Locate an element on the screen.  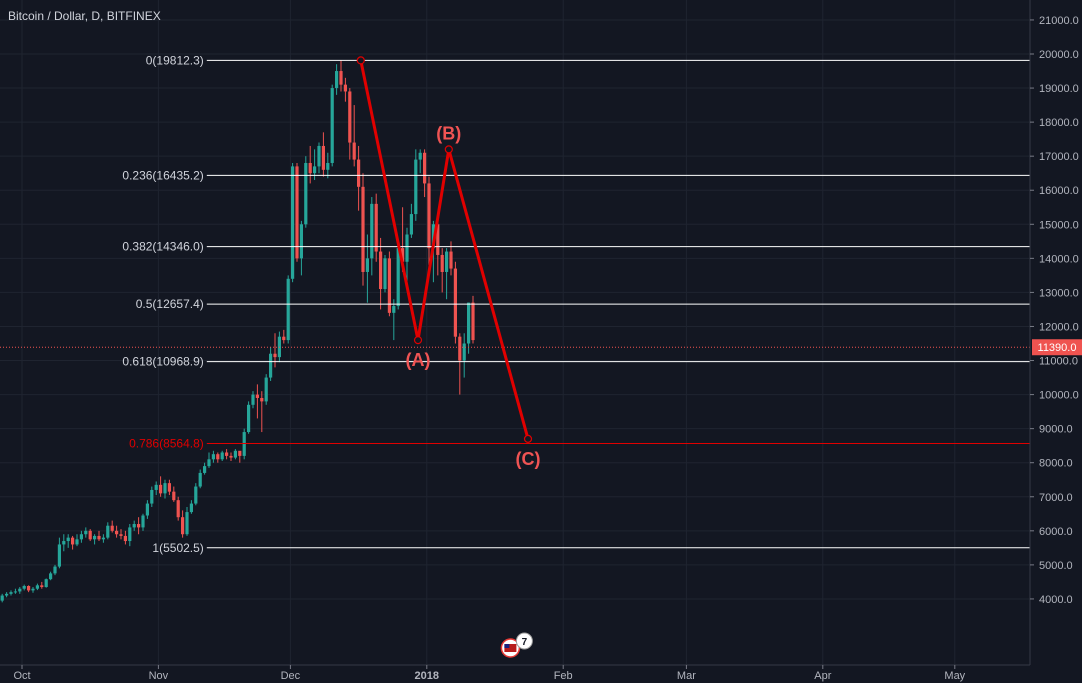
time-tick-label: Oct is located at coordinates (21, 676).